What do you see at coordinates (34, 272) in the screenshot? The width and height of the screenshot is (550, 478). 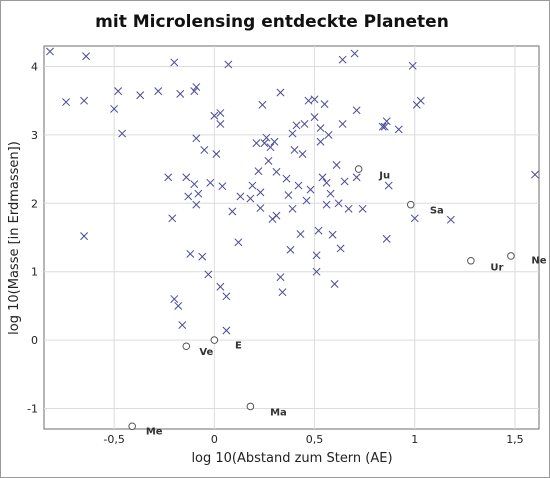 I see `y-tick-label: 1` at bounding box center [34, 272].